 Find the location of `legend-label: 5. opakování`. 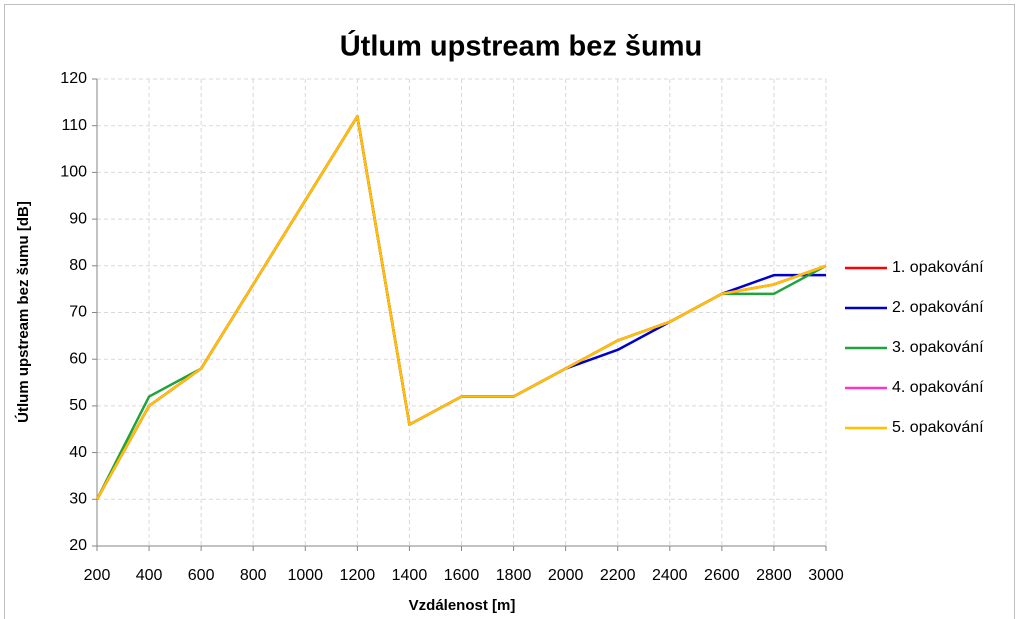

legend-label: 5. opakování is located at coordinates (938, 427).